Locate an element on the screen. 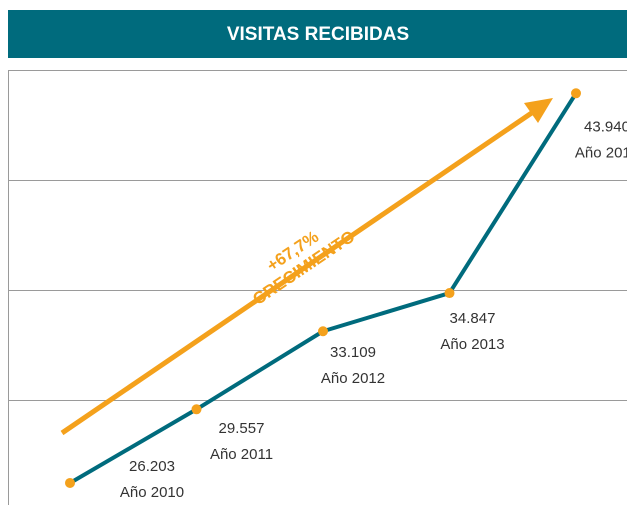 The image size is (627, 505). data-label: 26.203 is located at coordinates (152, 466).